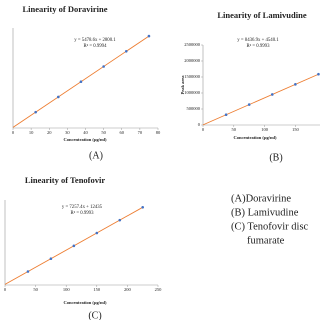  I want to click on y-axis-label: Peak area, so click(182, 85).